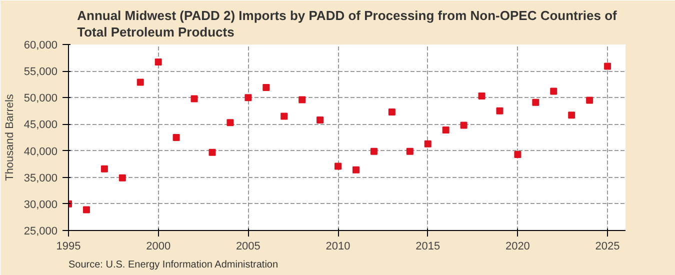 This screenshot has width=675, height=275. Describe the element at coordinates (607, 246) in the screenshot. I see `x-tick-label: 2025` at that location.